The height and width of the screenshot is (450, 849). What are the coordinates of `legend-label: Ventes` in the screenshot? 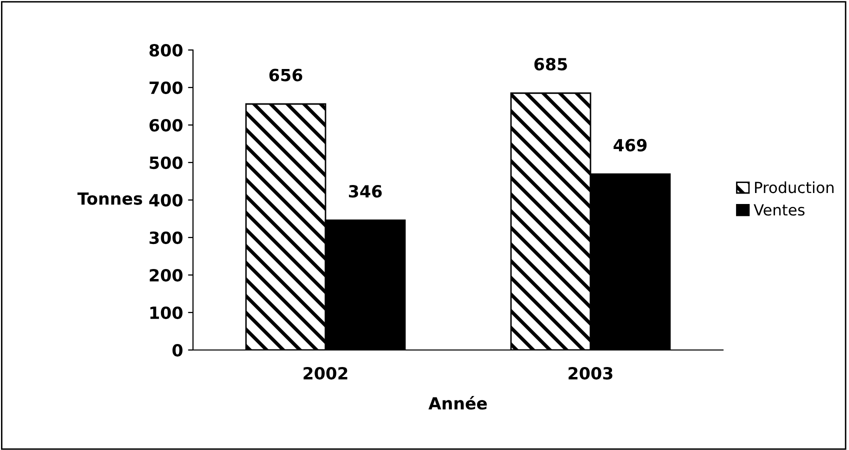 It's located at (779, 210).